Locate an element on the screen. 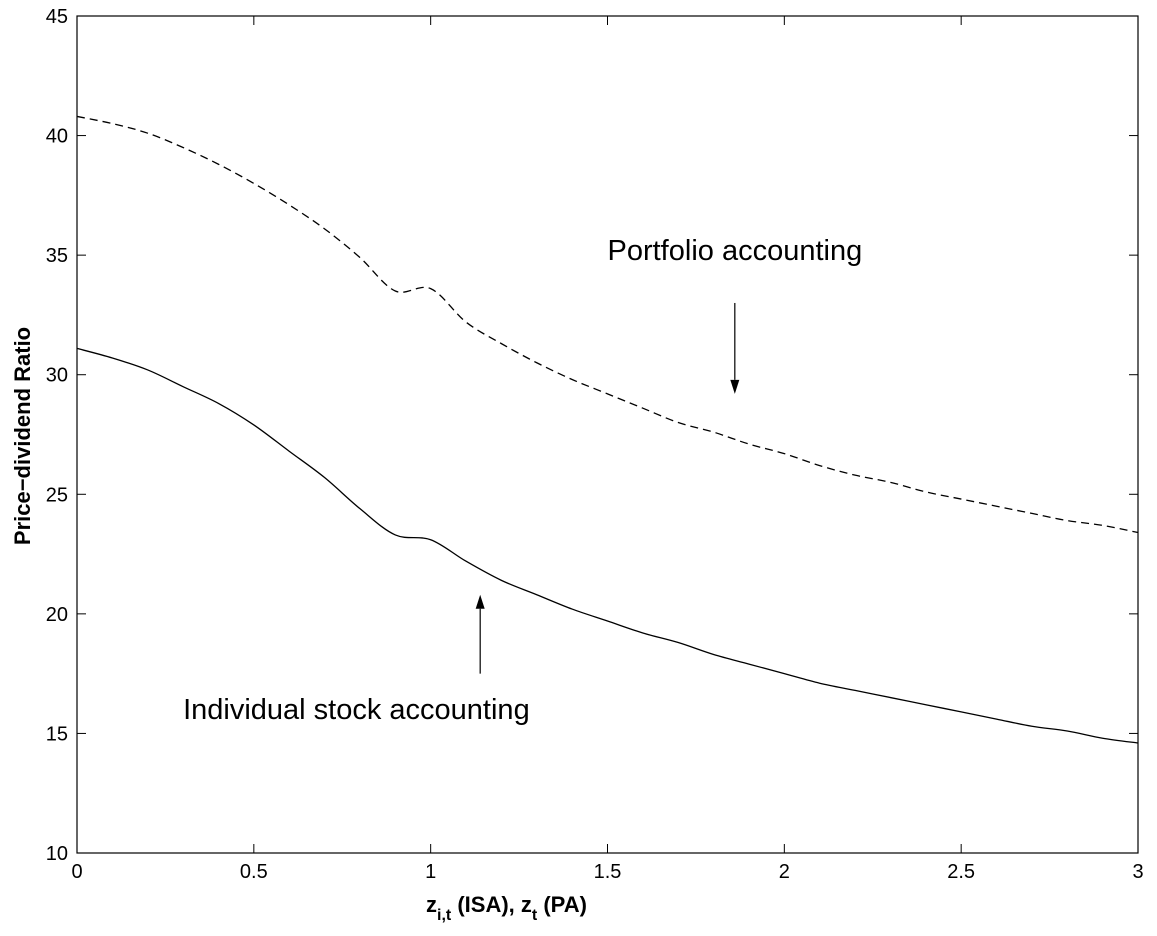 The height and width of the screenshot is (936, 1157). y-tick-label: 45 is located at coordinates (57, 17).